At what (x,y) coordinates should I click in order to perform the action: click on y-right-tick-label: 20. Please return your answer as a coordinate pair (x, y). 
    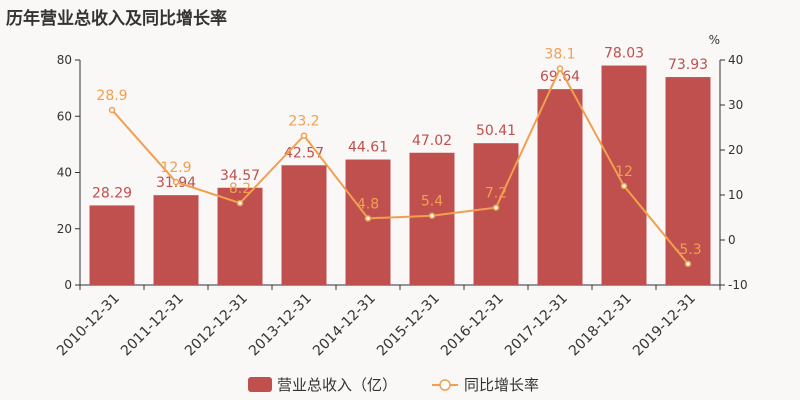
    Looking at the image, I should click on (735, 150).